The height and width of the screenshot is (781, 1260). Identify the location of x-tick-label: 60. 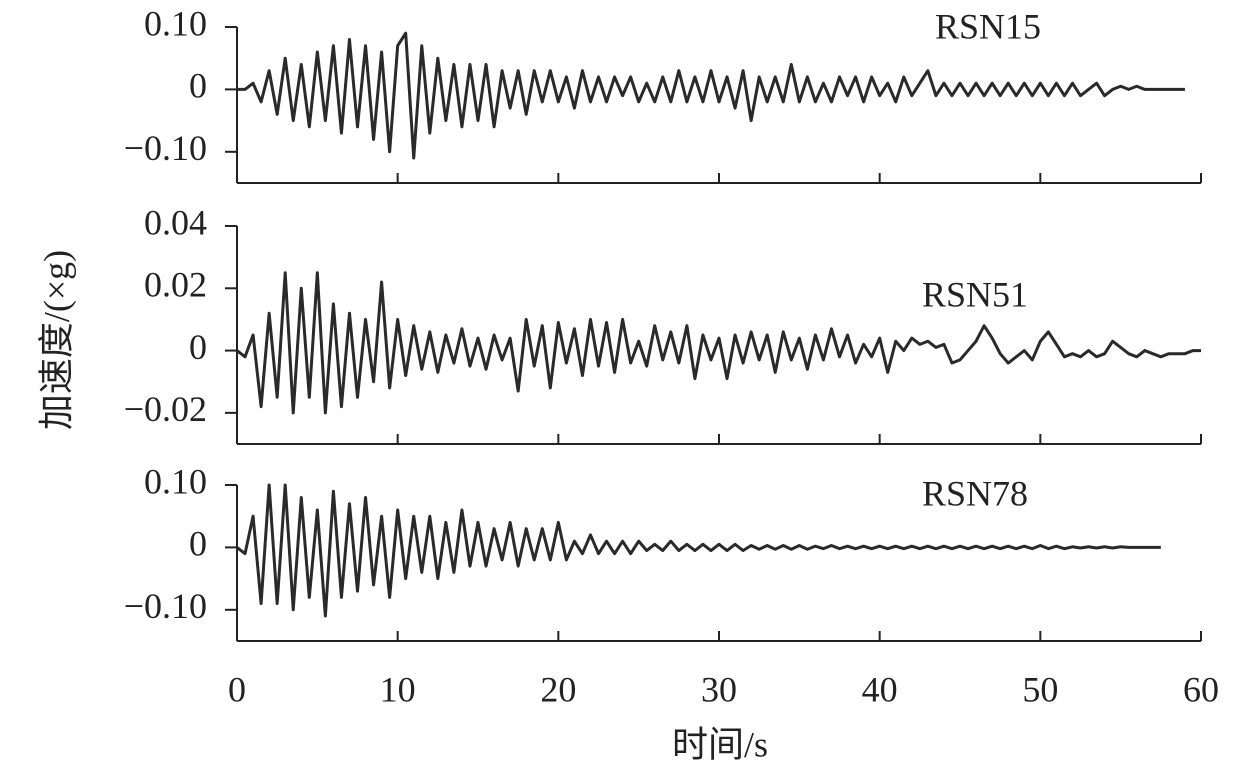
(1201, 689).